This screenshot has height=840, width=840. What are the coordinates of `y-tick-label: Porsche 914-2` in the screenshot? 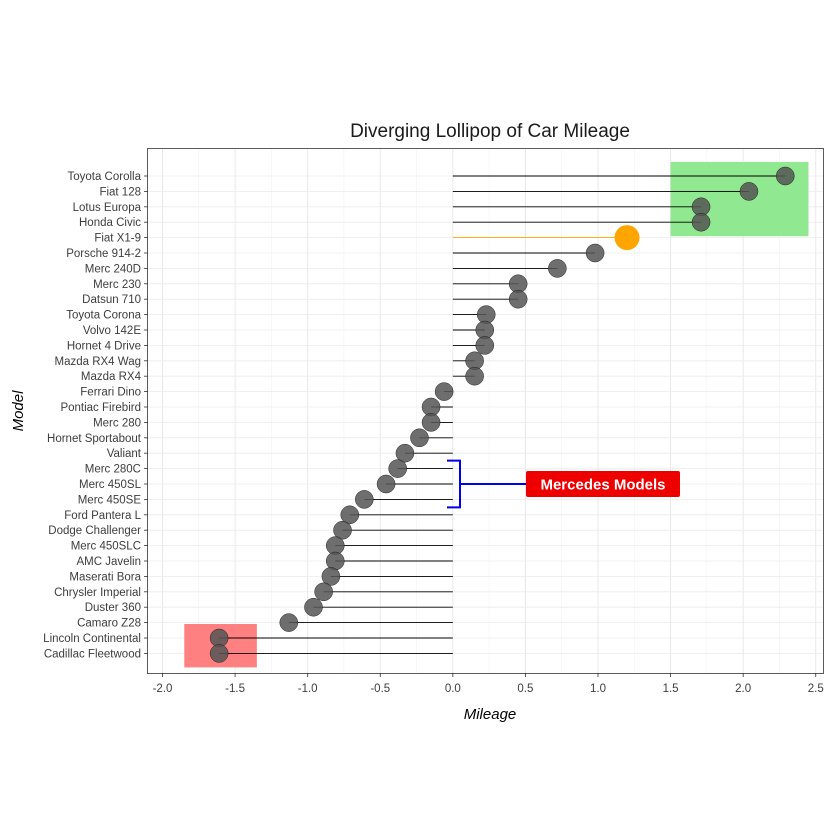 It's located at (103, 254).